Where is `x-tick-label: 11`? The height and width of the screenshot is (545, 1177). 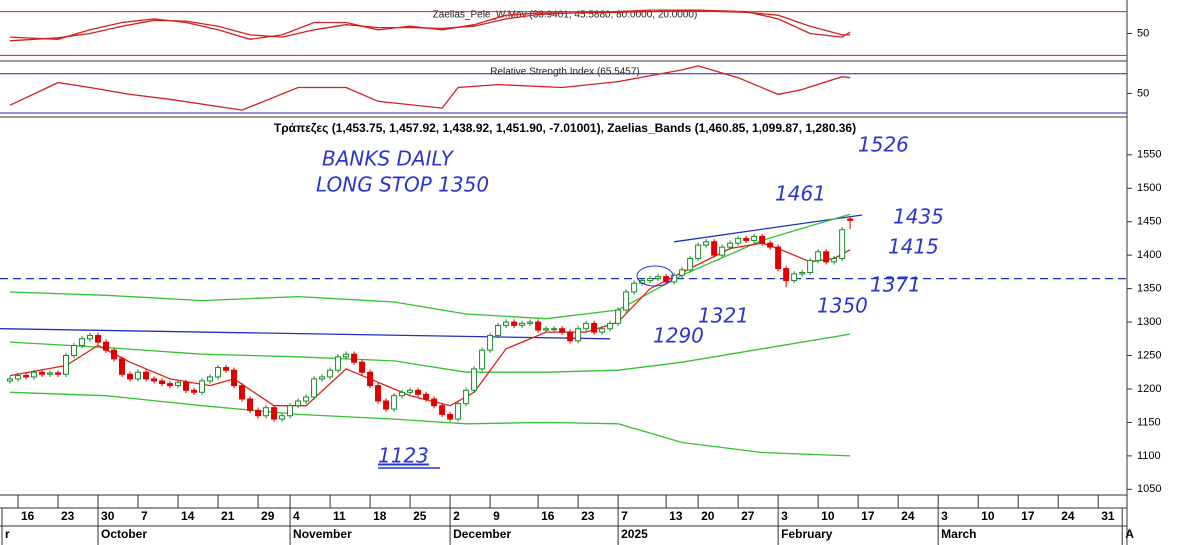
x-tick-label: 11 is located at coordinates (339, 516).